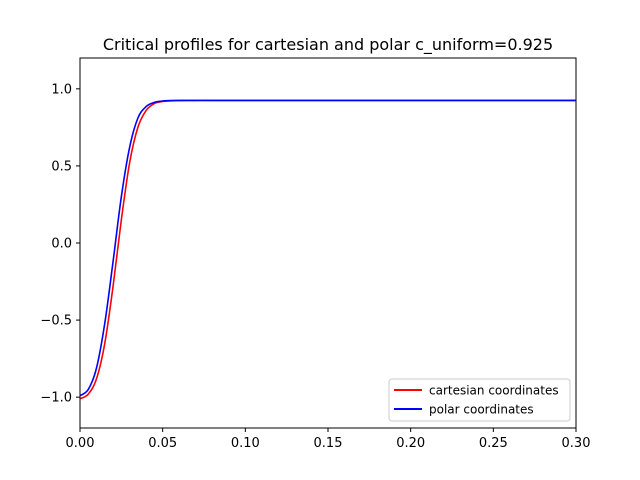  I want to click on x-tick-label: 0.25, so click(493, 443).